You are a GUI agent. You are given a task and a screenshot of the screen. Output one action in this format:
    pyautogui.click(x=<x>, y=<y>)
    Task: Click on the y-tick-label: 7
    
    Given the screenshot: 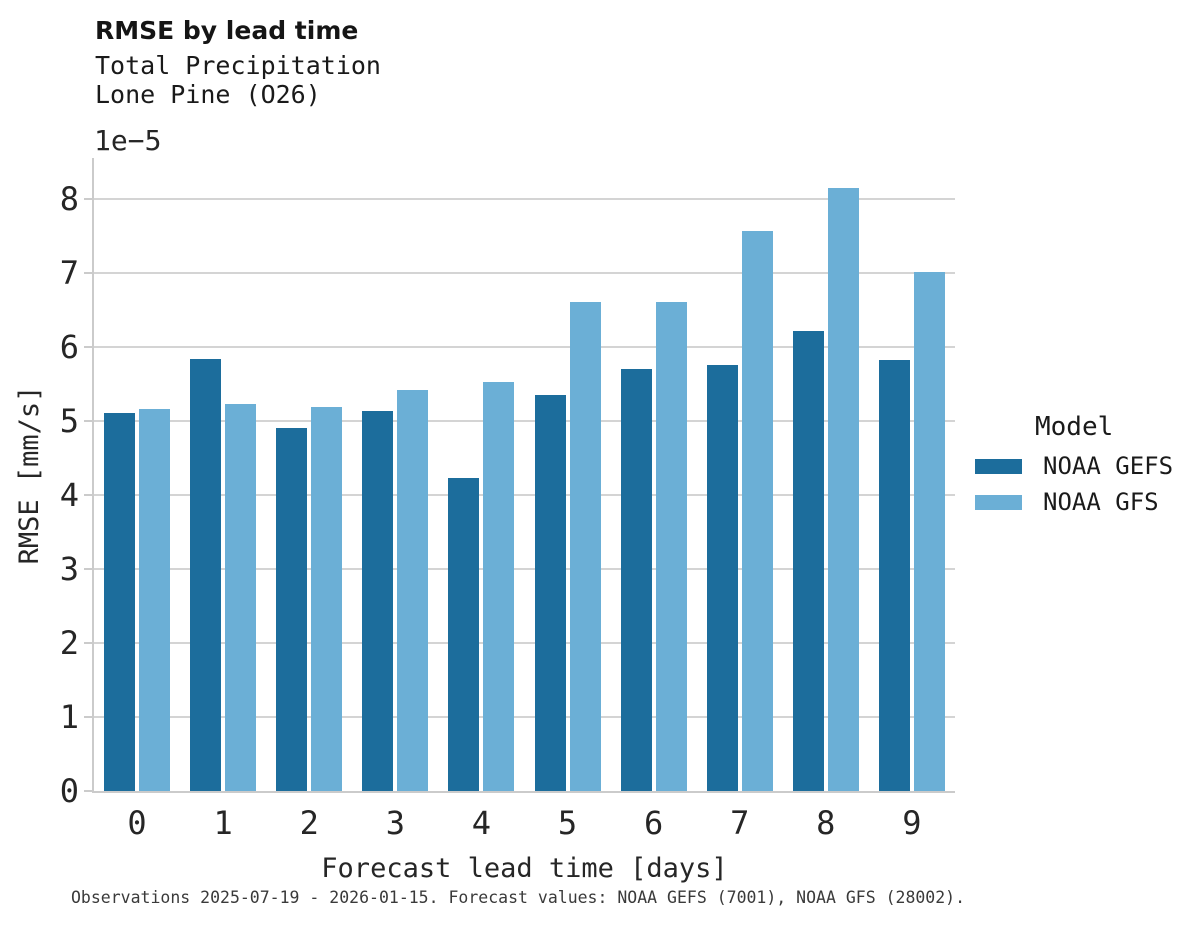 What is the action you would take?
    pyautogui.click(x=69, y=272)
    